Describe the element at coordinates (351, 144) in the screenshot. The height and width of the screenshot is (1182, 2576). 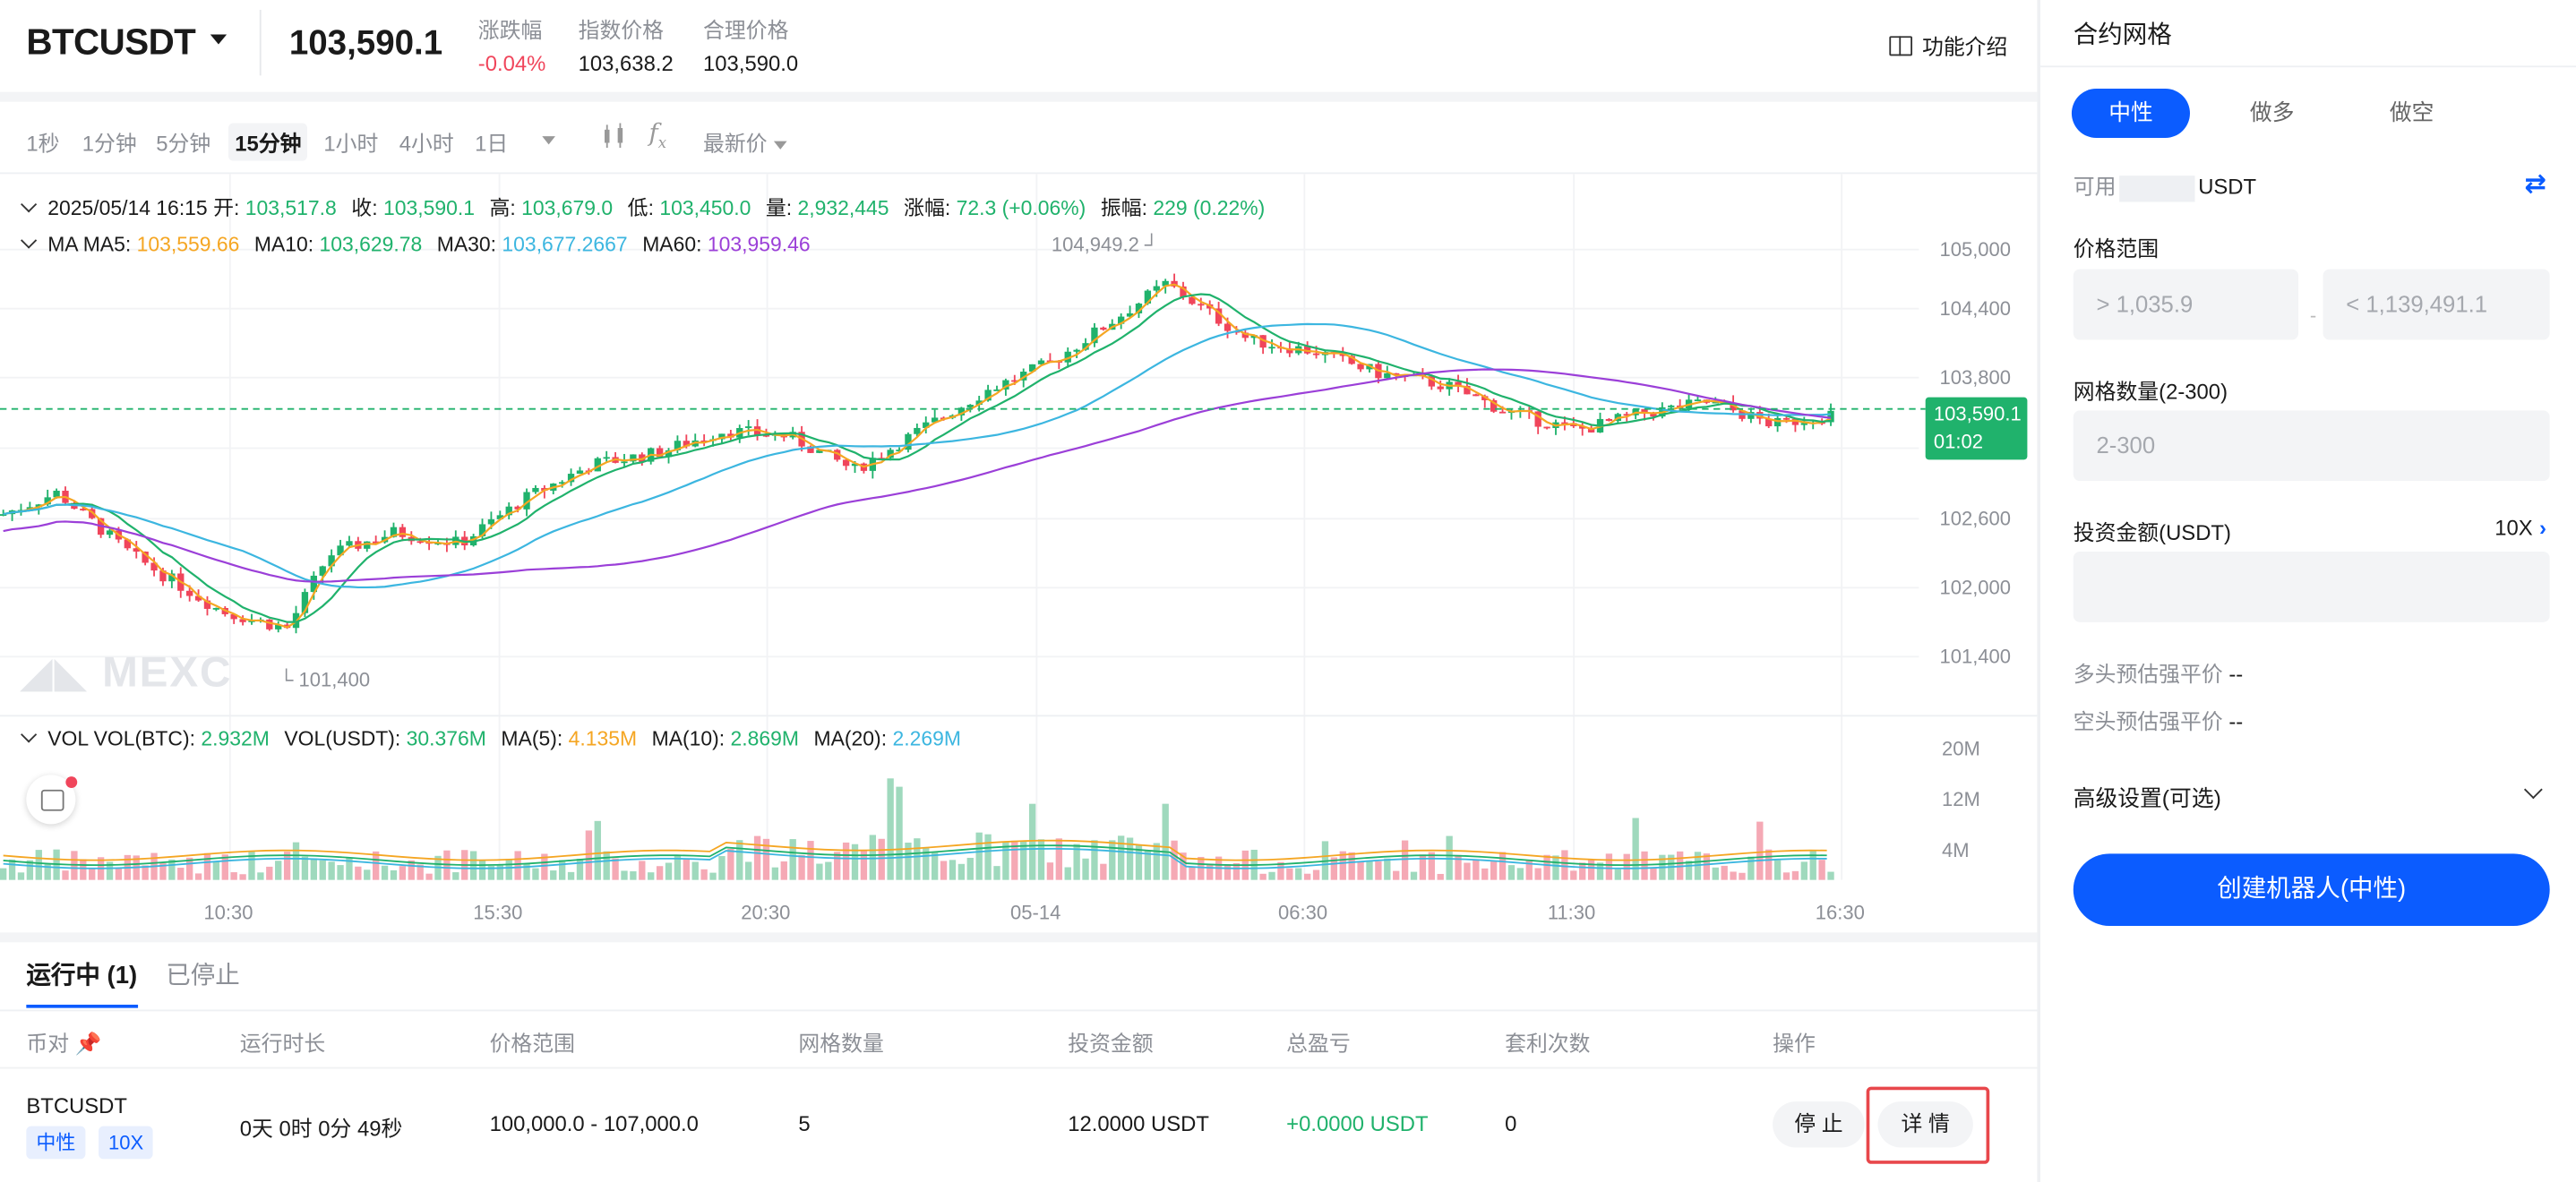
I see `tf-1h: 1小时` at that location.